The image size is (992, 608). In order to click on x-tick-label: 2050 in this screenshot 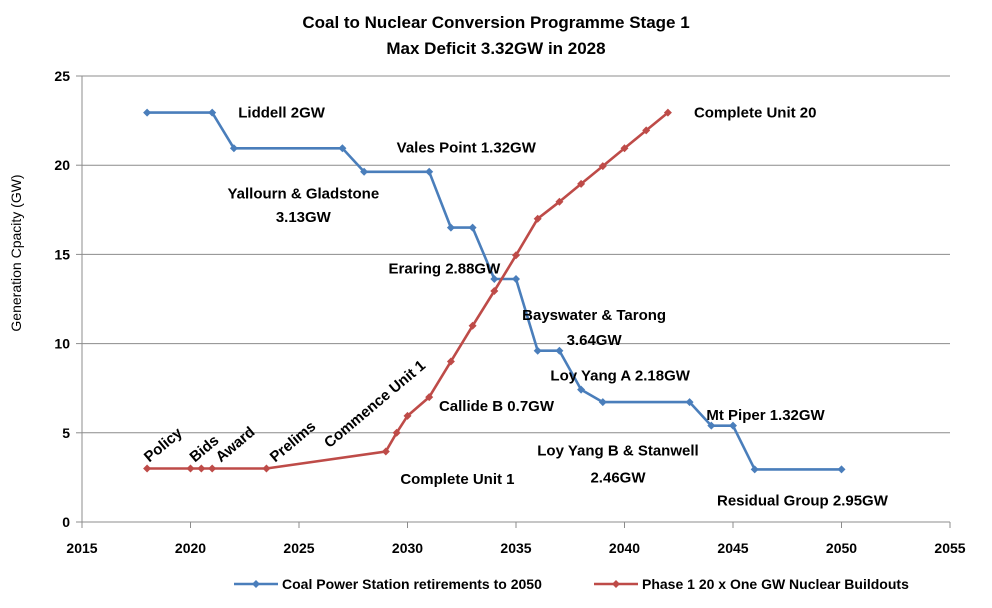, I will do `click(841, 548)`.